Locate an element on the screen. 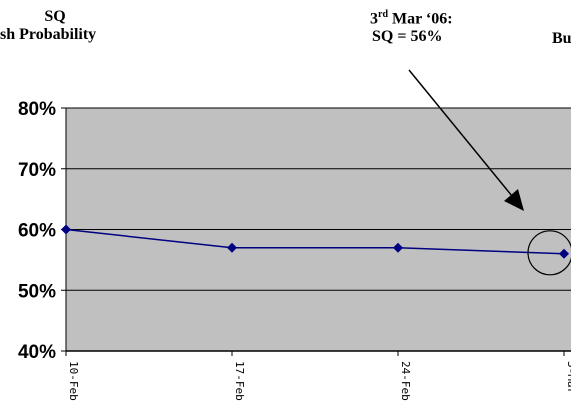 Image resolution: width=571 pixels, height=413 pixels. callout-arrow-line is located at coordinates (460, 133).